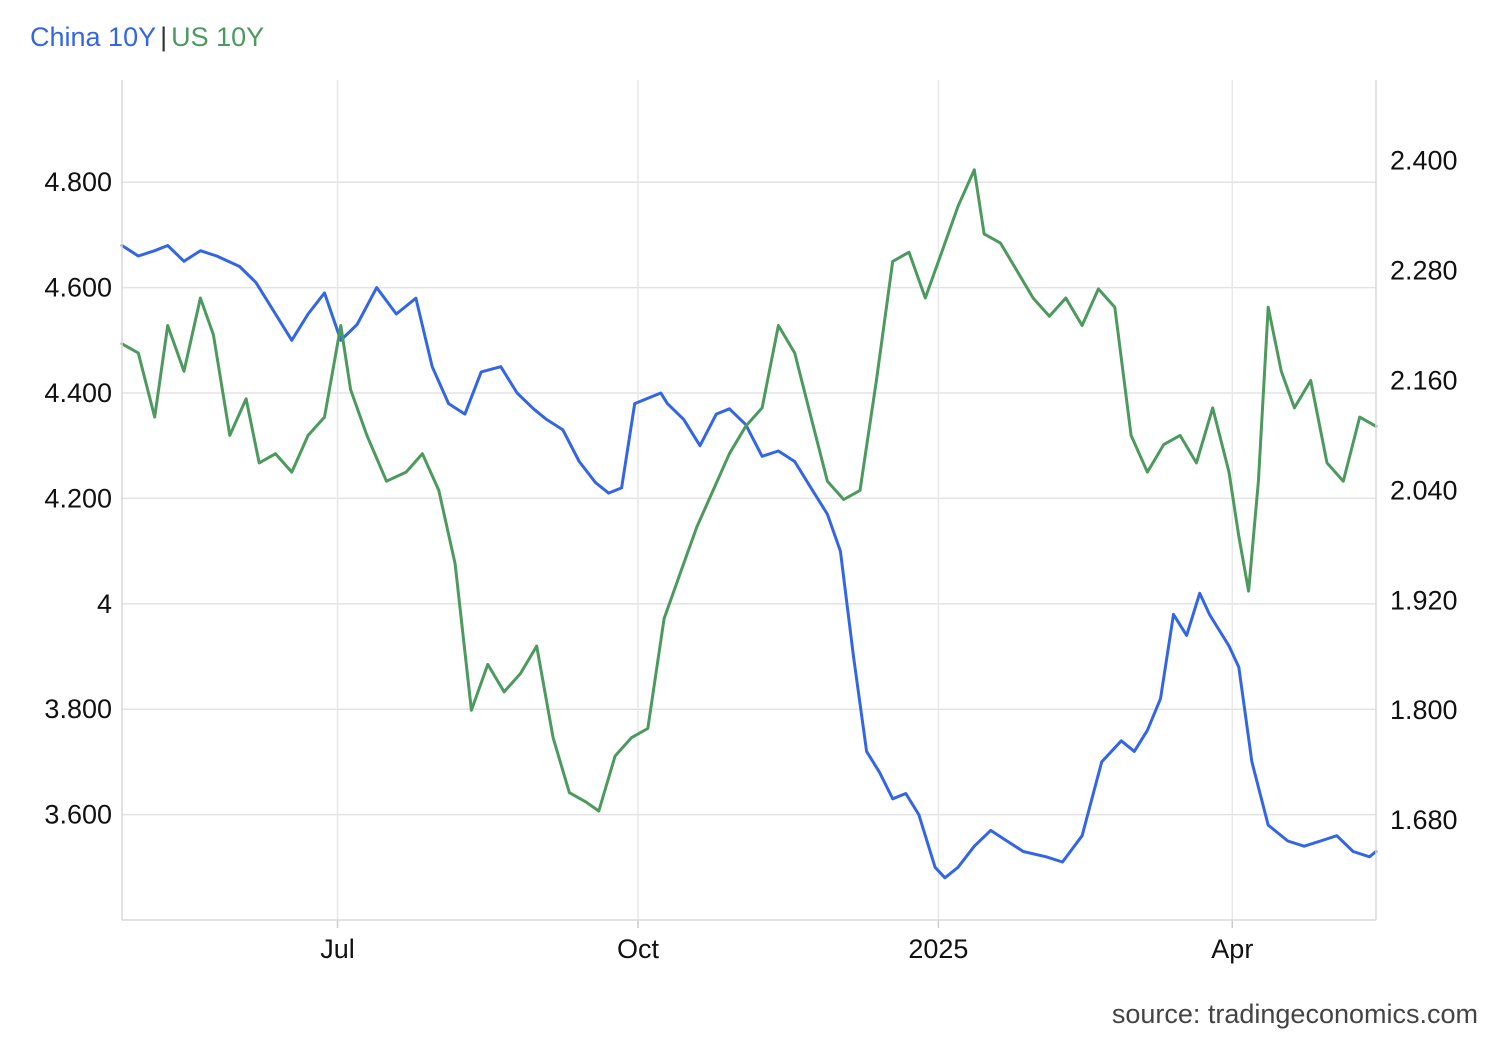 Image resolution: width=1500 pixels, height=1040 pixels. What do you see at coordinates (1424, 490) in the screenshot?
I see `y-right-tick-label: 2.040` at bounding box center [1424, 490].